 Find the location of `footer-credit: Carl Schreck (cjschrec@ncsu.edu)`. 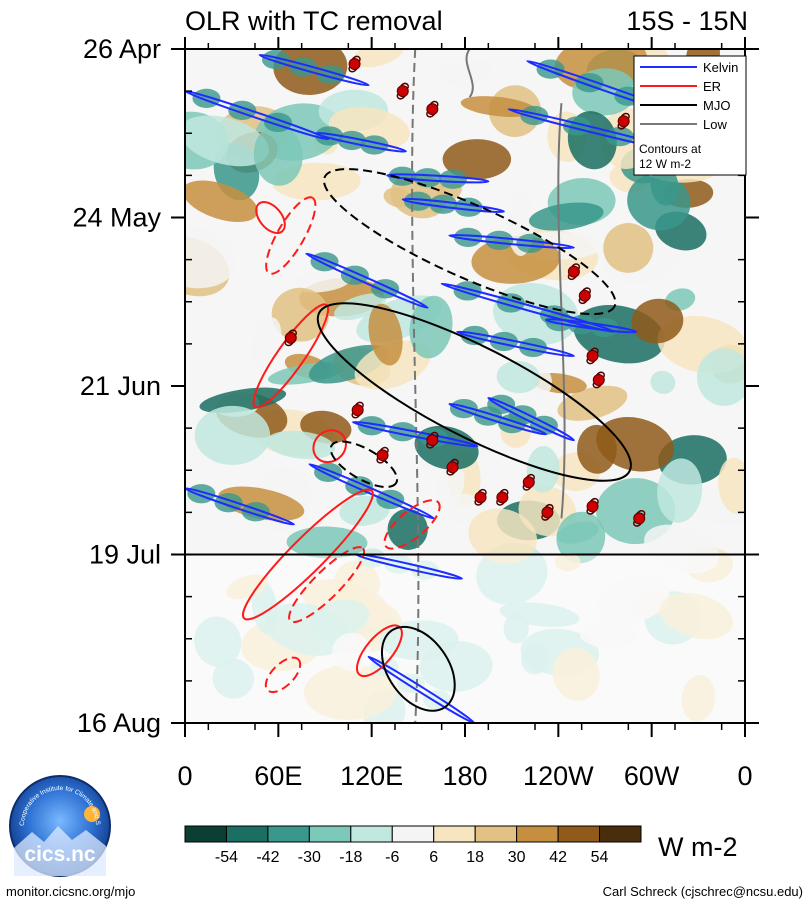

footer-credit: Carl Schreck (cjschrec@ncsu.edu) is located at coordinates (702, 891).